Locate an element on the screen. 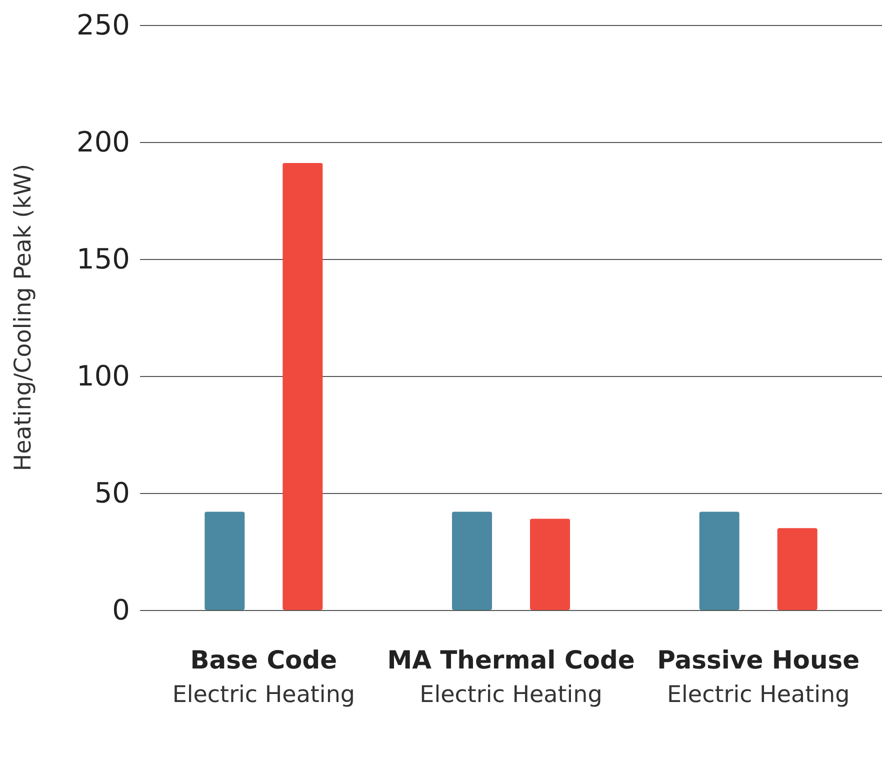 This screenshot has width=882, height=779. x-tick-label: Passive House Electric Heating is located at coordinates (758, 677).